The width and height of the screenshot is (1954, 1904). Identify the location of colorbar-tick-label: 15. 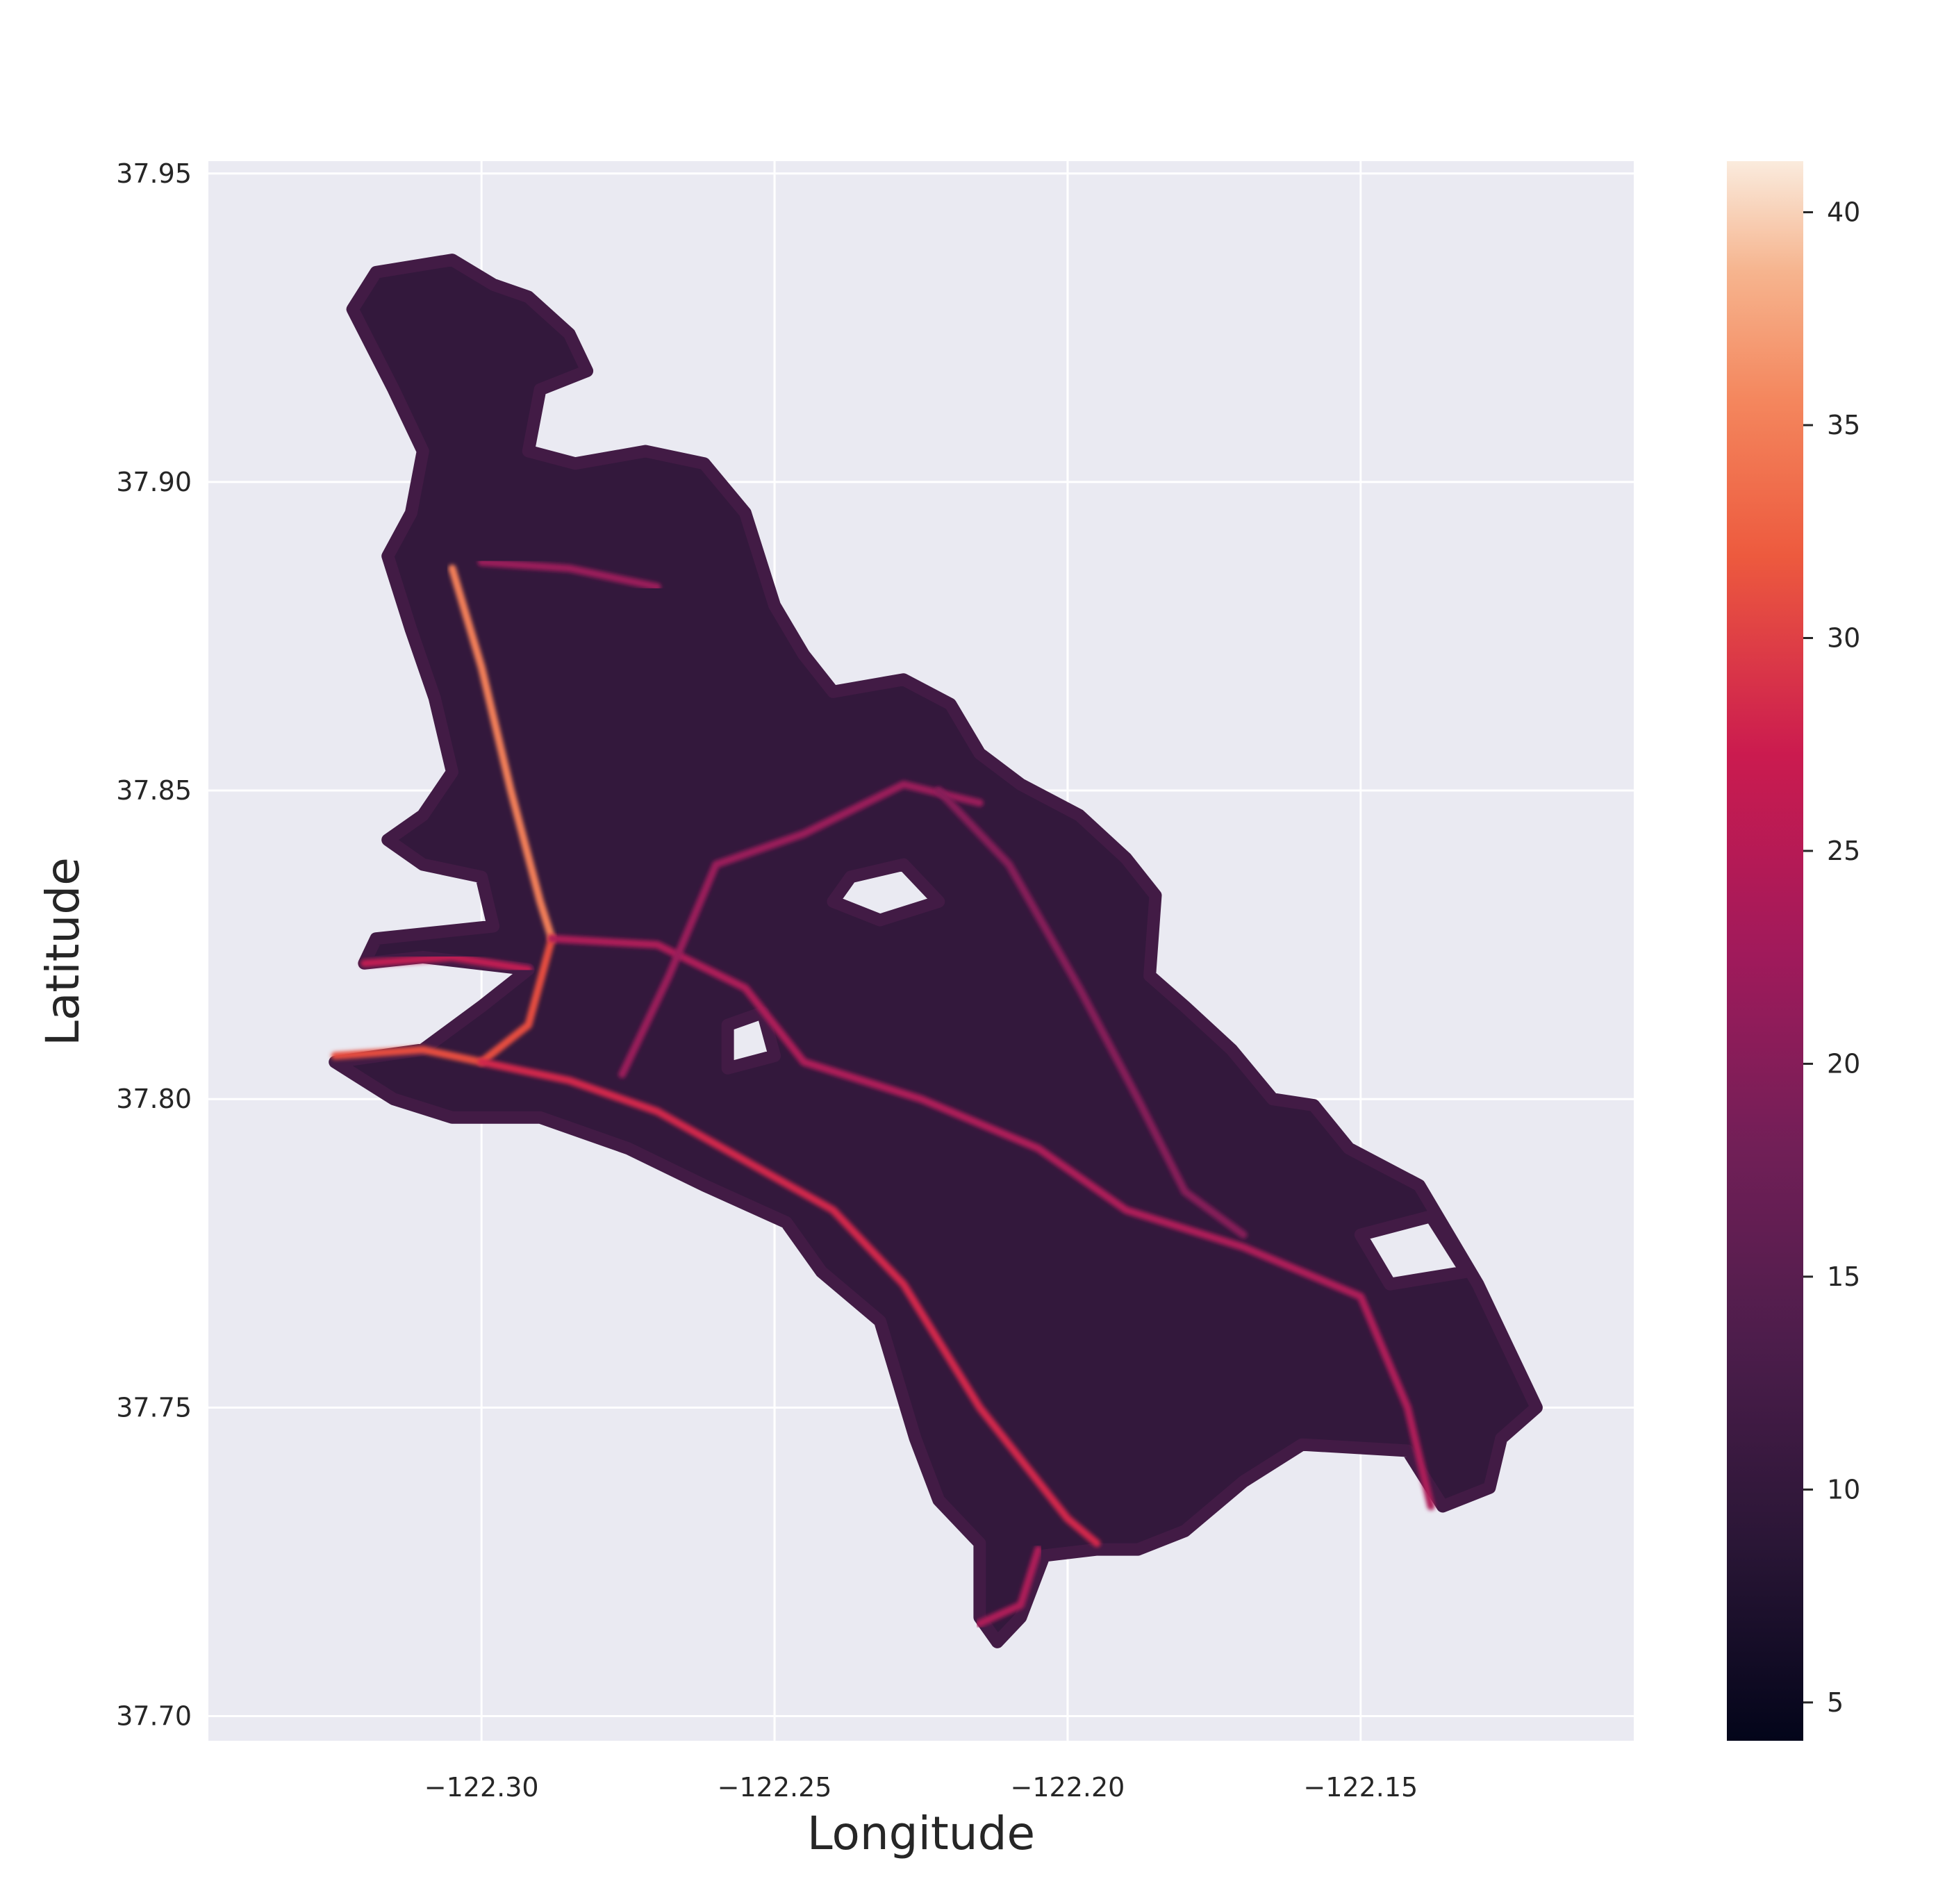
(1843, 1276).